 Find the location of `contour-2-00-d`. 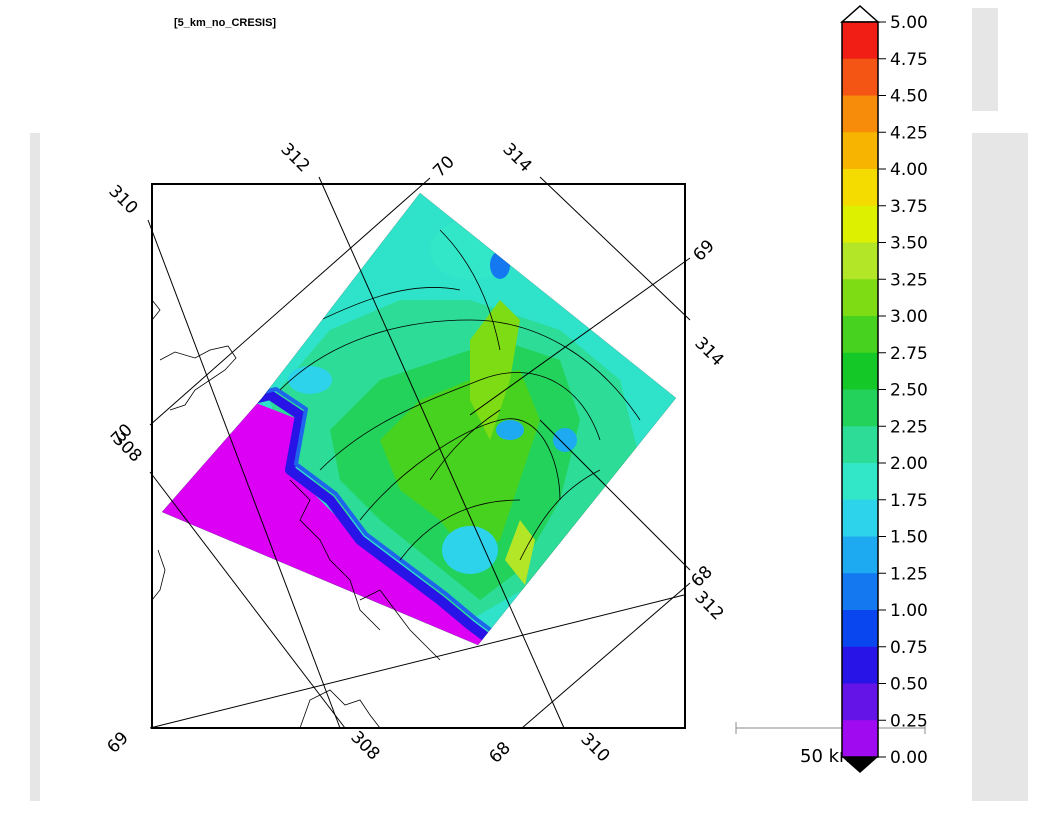

contour-2-00-d is located at coordinates (565, 440).